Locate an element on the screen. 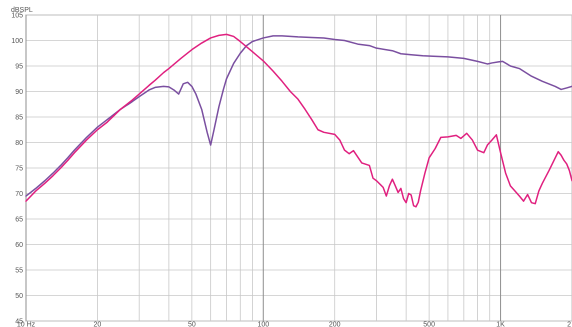 This screenshot has height=327, width=572. x-tick-label: 2 is located at coordinates (569, 324).